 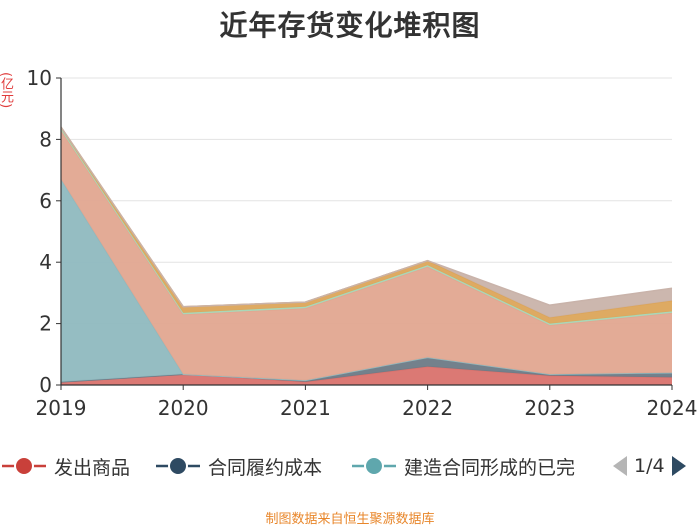 What do you see at coordinates (45, 385) in the screenshot?
I see `y-tick-label: 0` at bounding box center [45, 385].